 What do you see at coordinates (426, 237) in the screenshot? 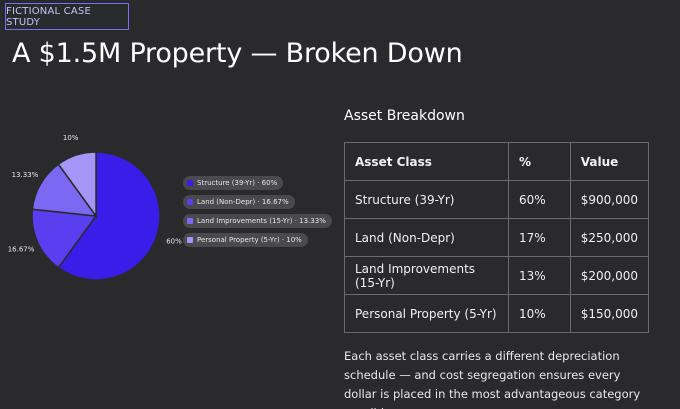
I see `cell-asset-class: Land (Non-Depr)` at bounding box center [426, 237].